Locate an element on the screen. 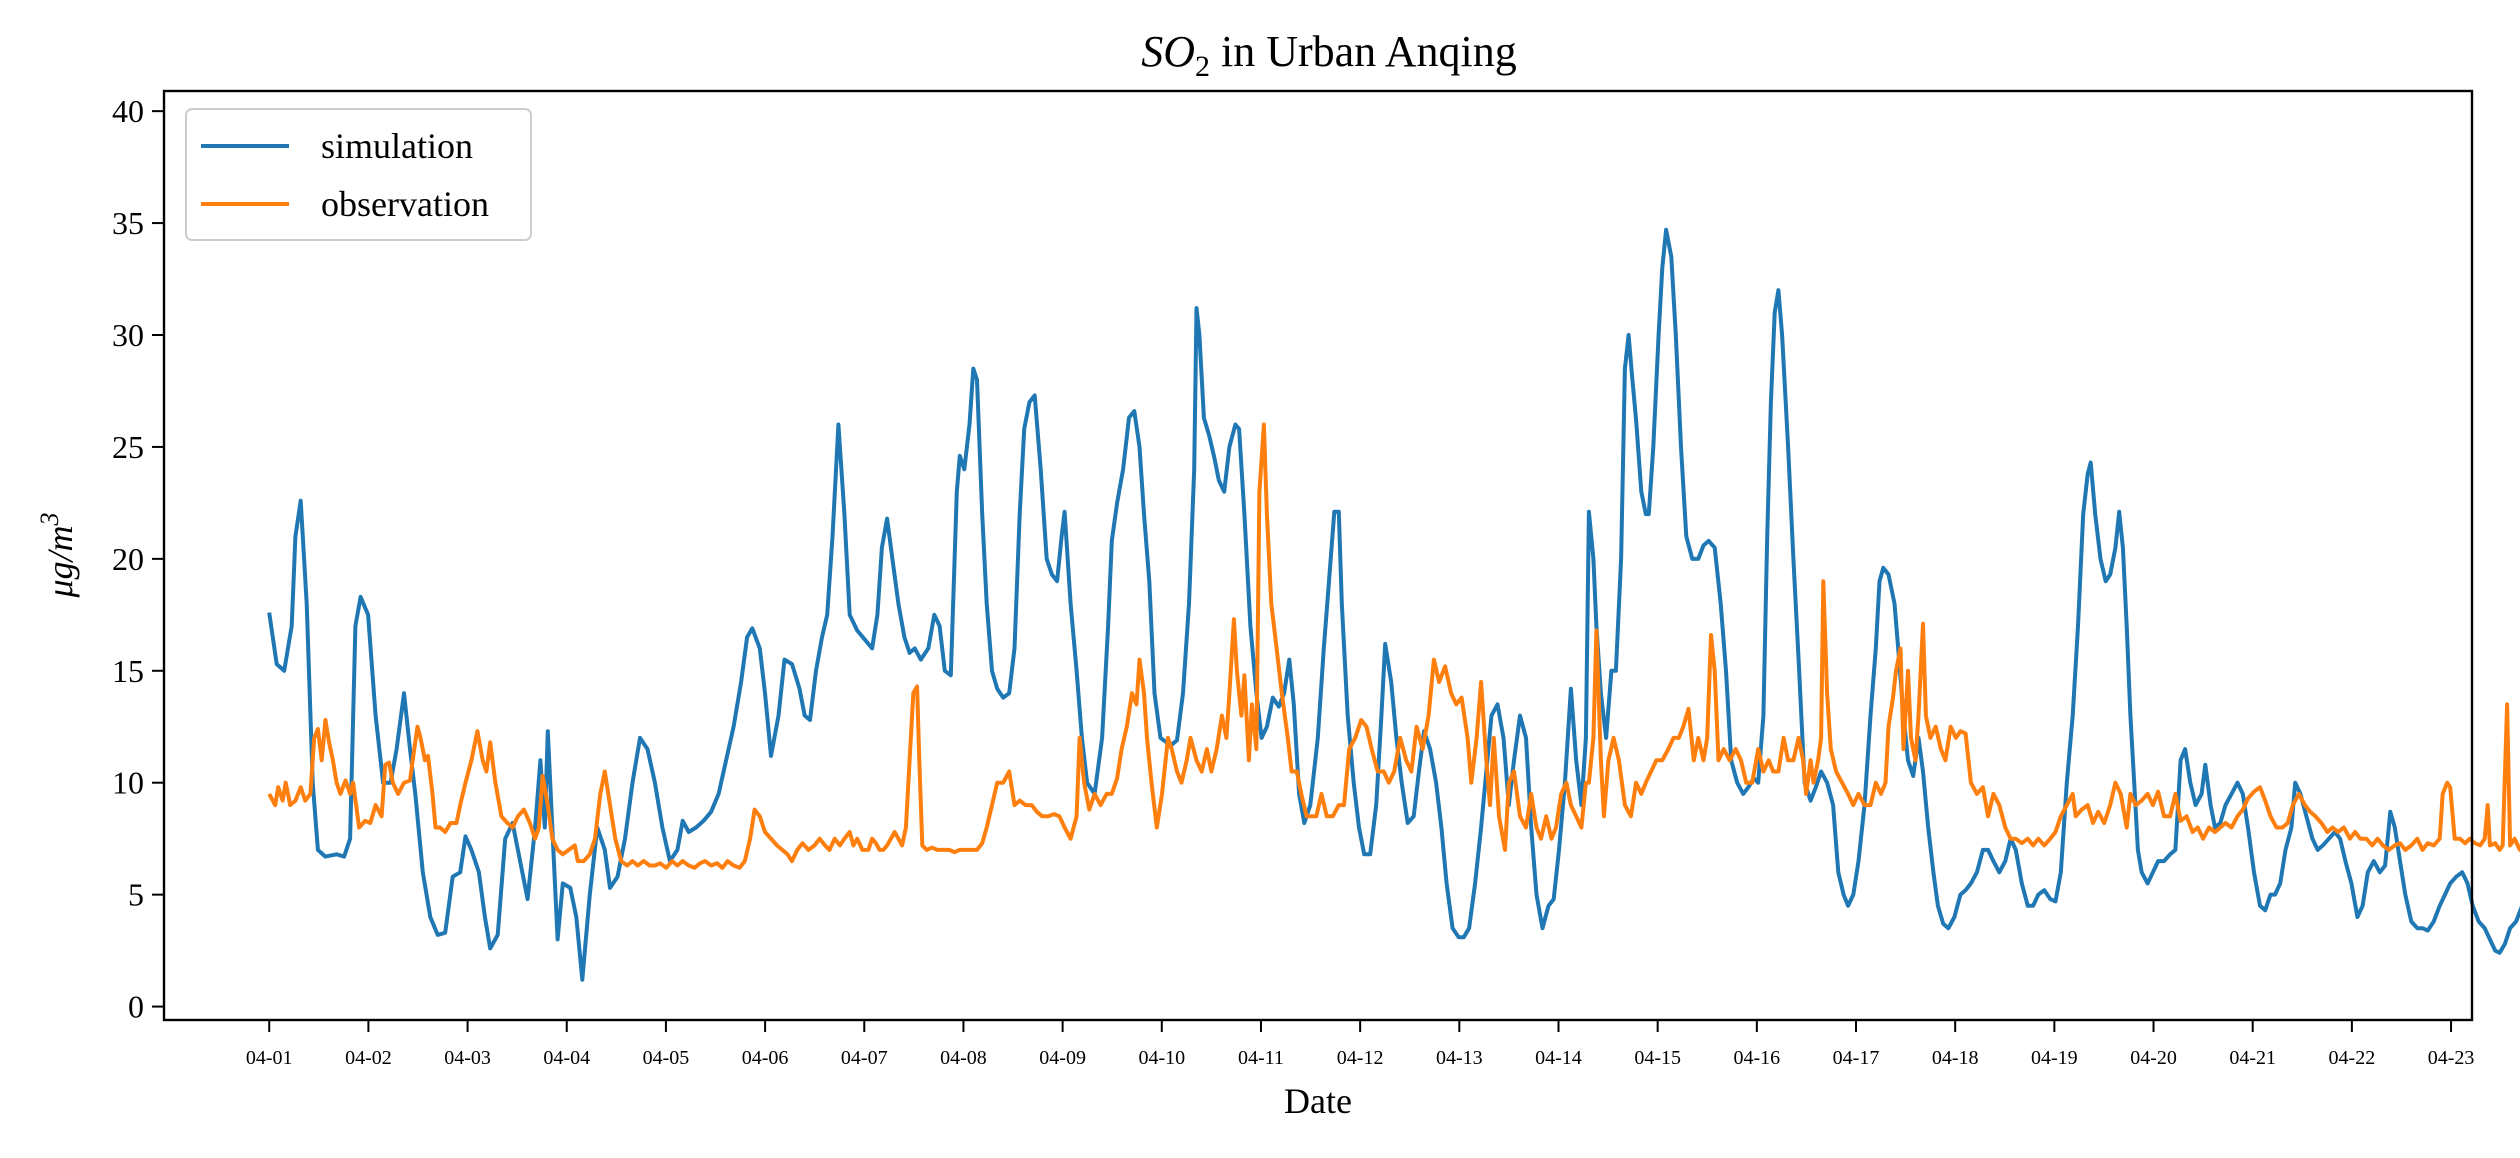 The height and width of the screenshot is (1158, 2520). x-tick-label: 04-02 is located at coordinates (368, 1058).